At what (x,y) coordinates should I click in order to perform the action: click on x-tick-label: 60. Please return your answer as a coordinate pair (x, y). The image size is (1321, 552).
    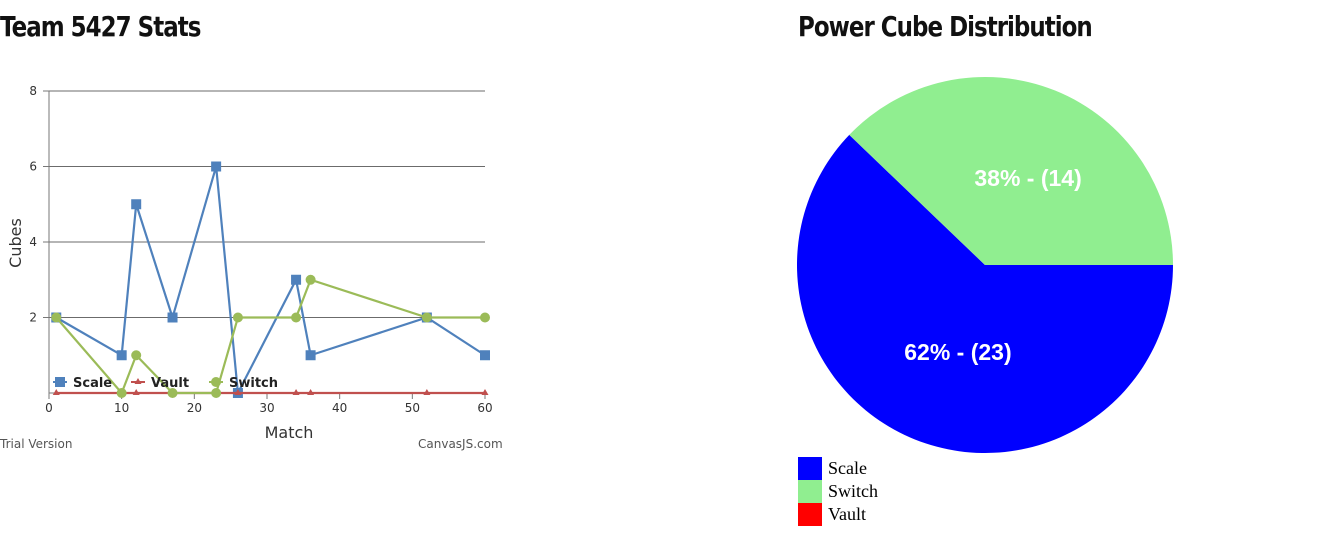
    Looking at the image, I should click on (484, 408).